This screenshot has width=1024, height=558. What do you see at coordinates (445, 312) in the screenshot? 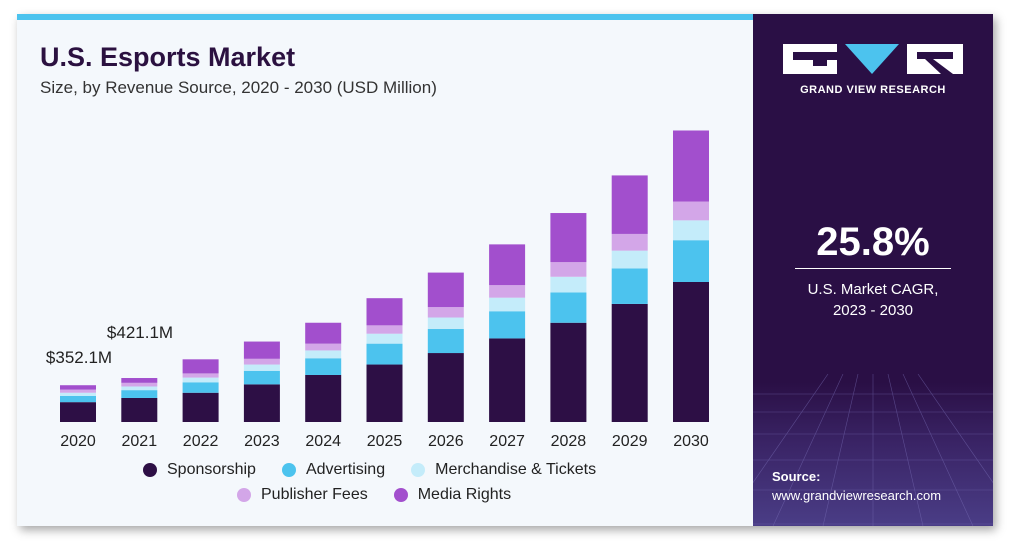
I see `bar-2026-publisher-fees` at bounding box center [445, 312].